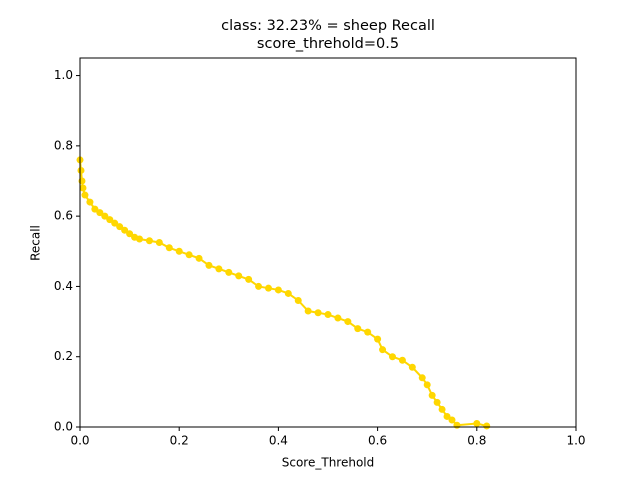 The width and height of the screenshot is (640, 480). I want to click on y-tick-label: 0.8, so click(63, 145).